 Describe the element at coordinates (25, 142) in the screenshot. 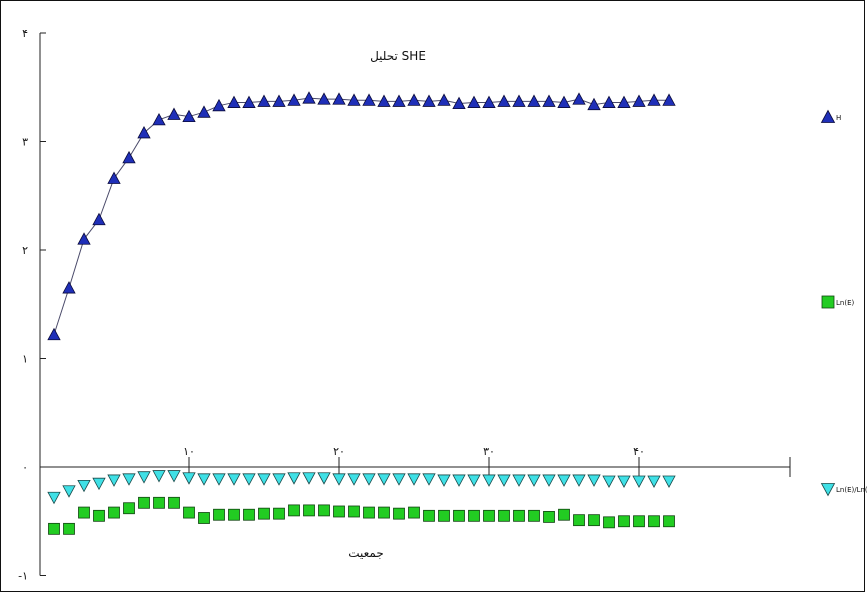

I see `y-tick-label: ۳` at that location.